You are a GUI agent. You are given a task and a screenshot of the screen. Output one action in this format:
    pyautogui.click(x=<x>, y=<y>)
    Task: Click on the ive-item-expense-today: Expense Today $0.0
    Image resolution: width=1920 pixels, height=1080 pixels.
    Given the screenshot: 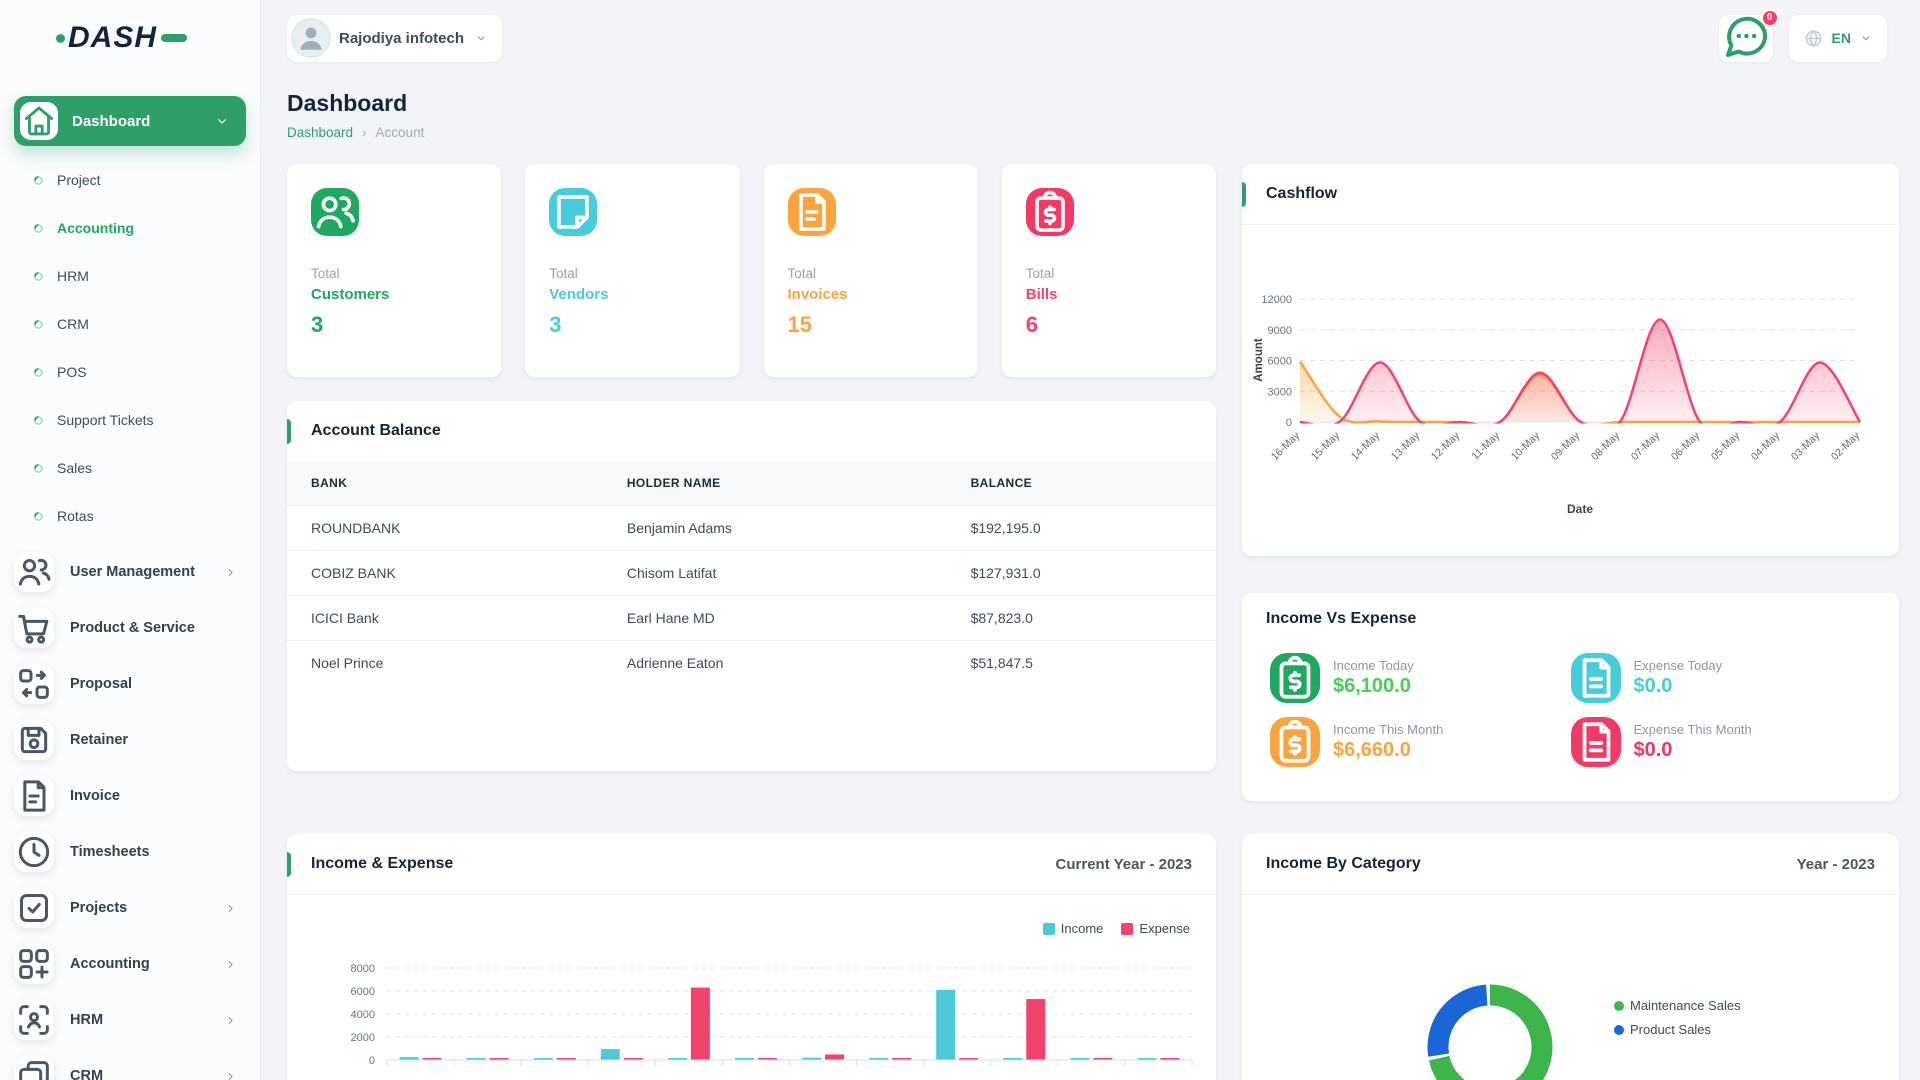 What is the action you would take?
    pyautogui.click(x=1721, y=678)
    